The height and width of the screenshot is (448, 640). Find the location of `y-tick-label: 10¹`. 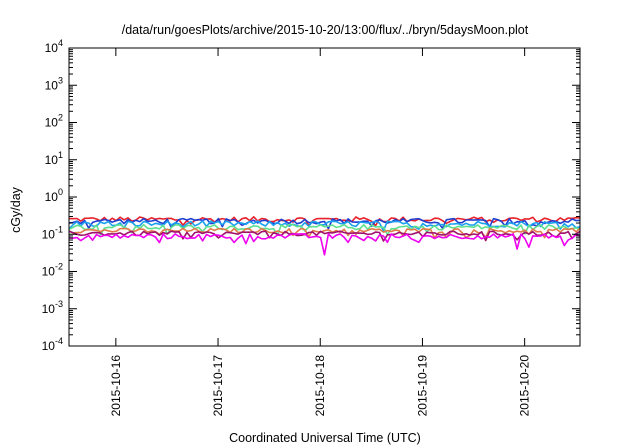

y-tick-label: 10¹ is located at coordinates (54, 158).